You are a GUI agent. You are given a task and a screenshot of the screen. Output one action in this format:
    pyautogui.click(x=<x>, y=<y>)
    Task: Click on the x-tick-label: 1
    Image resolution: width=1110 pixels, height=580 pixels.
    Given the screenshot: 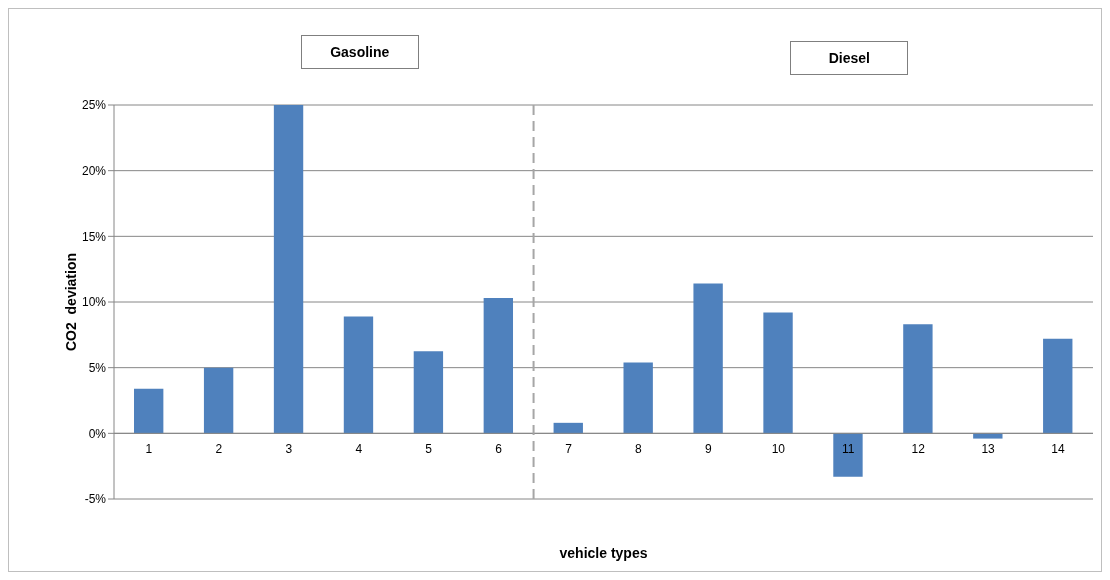 What is the action you would take?
    pyautogui.click(x=149, y=449)
    